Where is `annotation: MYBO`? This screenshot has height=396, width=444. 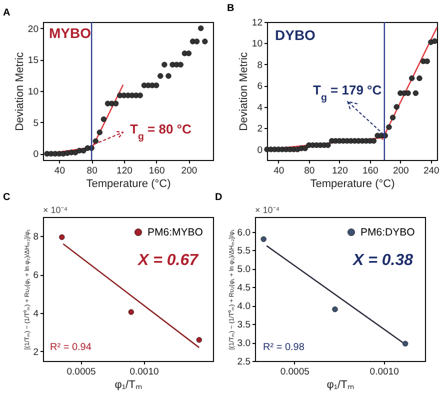
annotation: MYBO is located at coordinates (70, 33).